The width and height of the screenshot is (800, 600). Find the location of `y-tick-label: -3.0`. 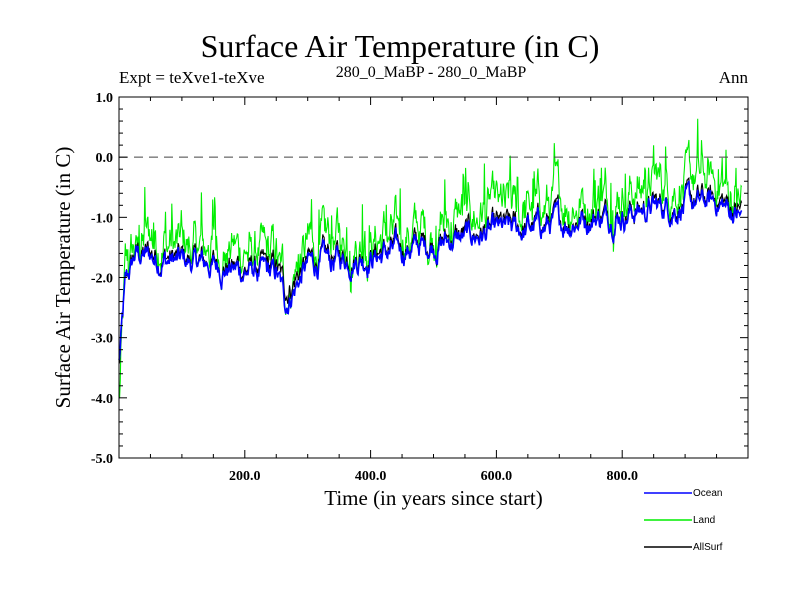

y-tick-label: -3.0 is located at coordinates (102, 339).